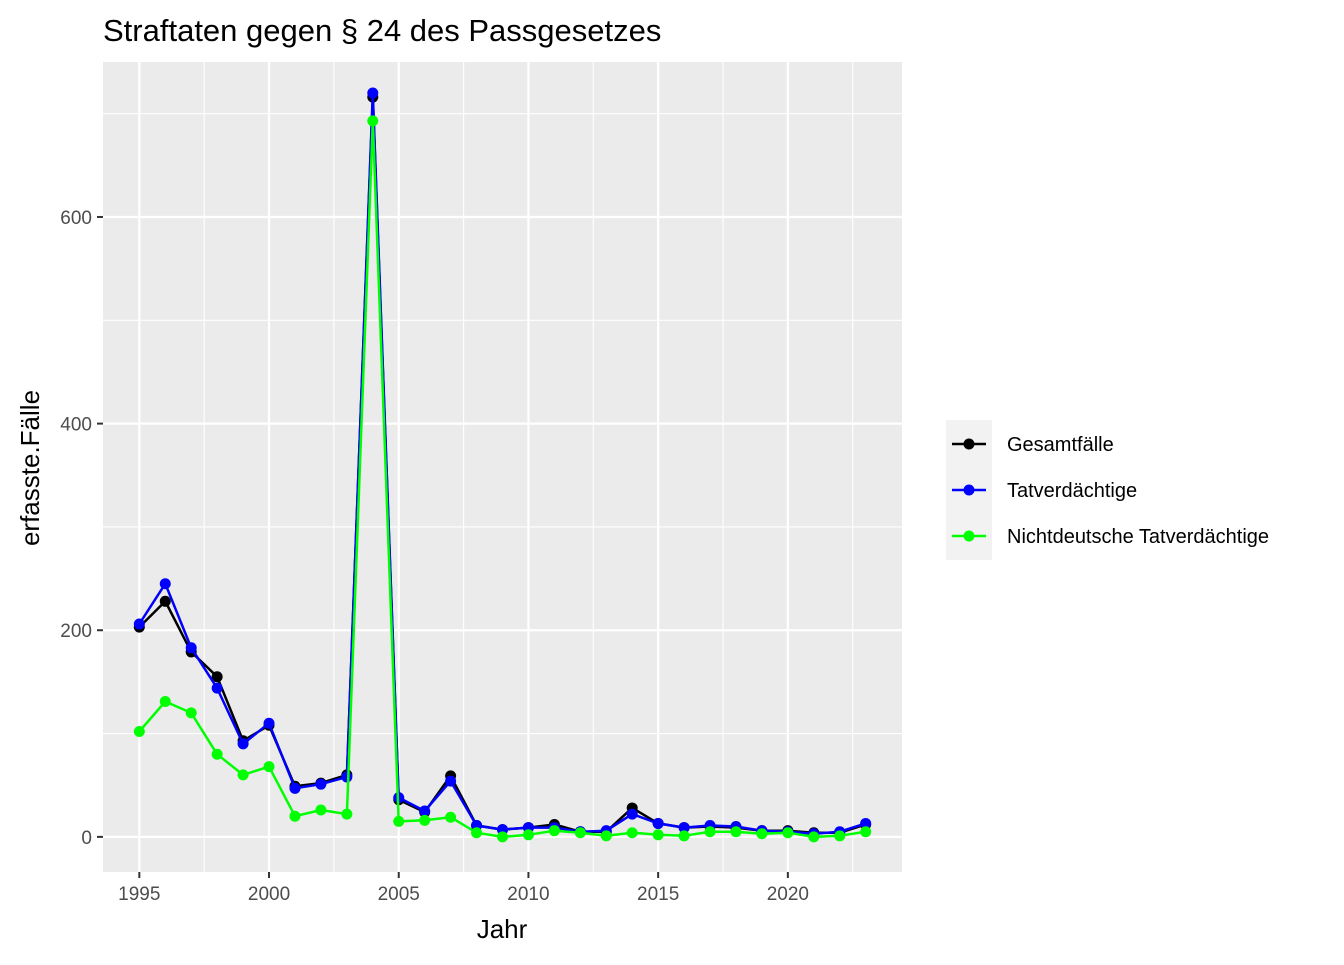 This screenshot has height=965, width=1344. I want to click on y-axis-title: erfasste.Fälle, so click(30, 468).